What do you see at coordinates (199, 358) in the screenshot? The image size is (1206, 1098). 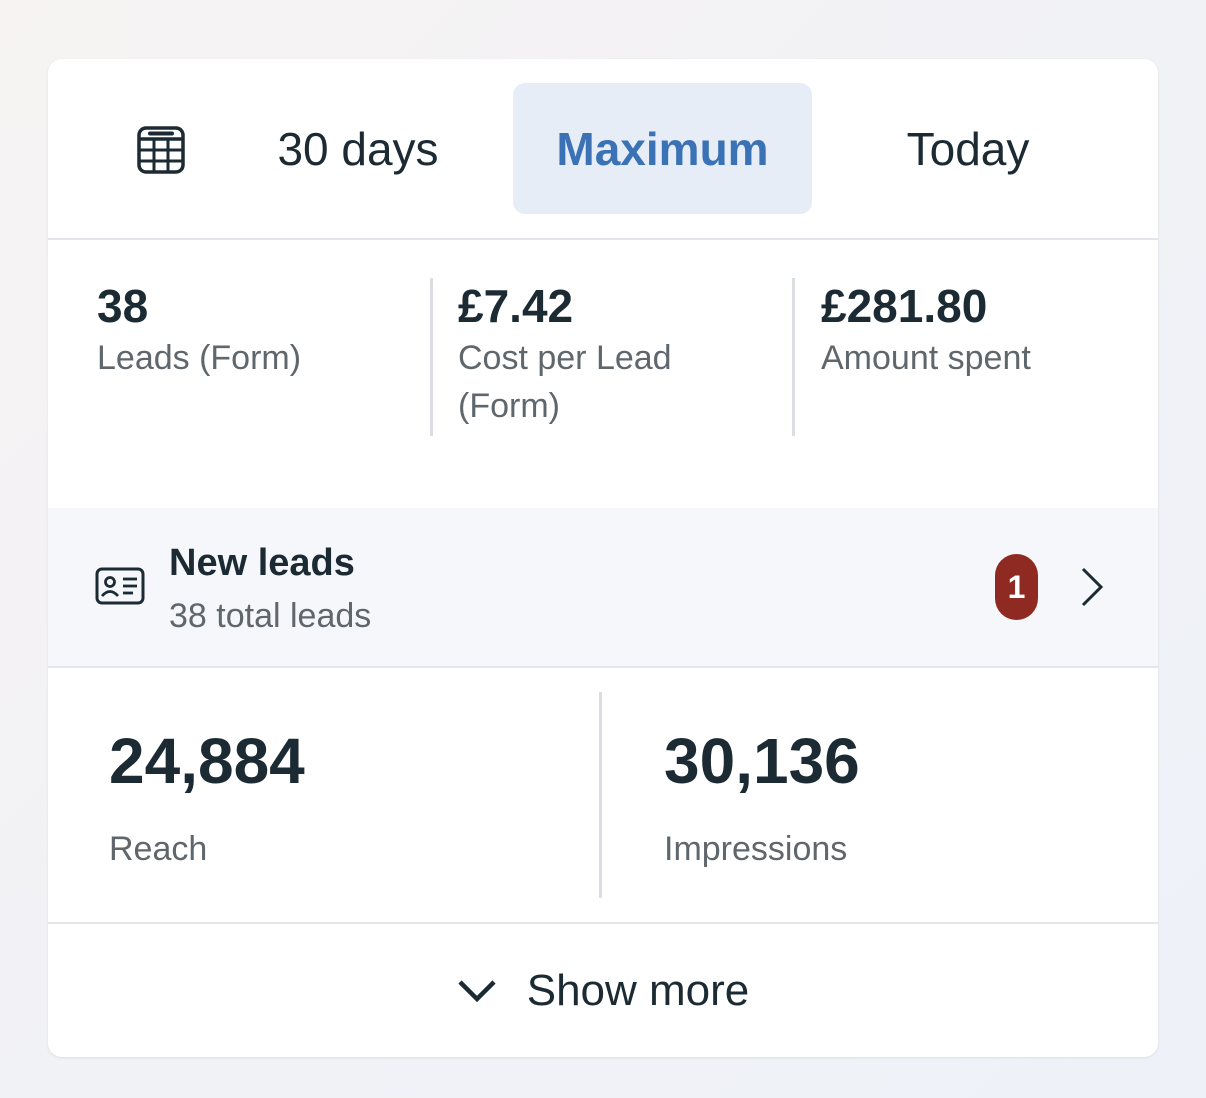 I see `metric-label: Leads (Form)` at bounding box center [199, 358].